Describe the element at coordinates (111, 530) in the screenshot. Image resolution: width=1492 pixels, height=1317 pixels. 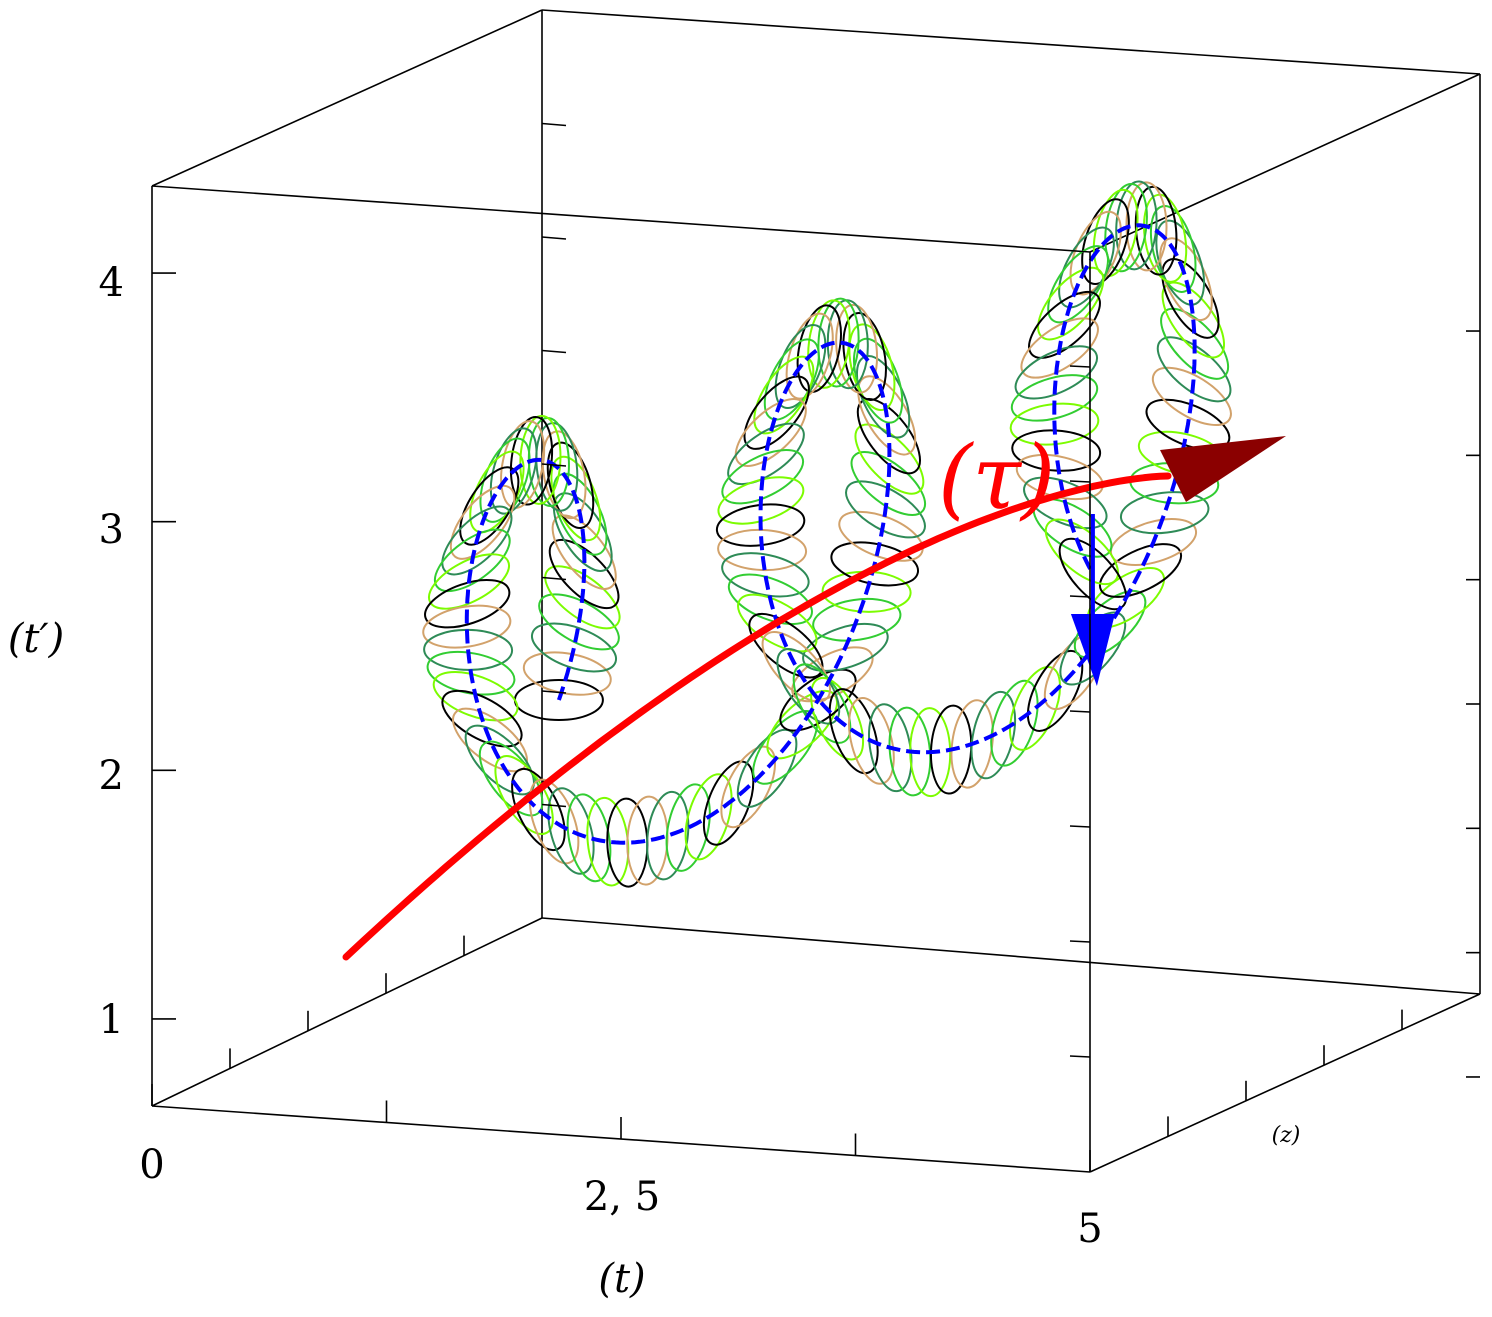
I see `y-tick-label-3: 3` at that location.